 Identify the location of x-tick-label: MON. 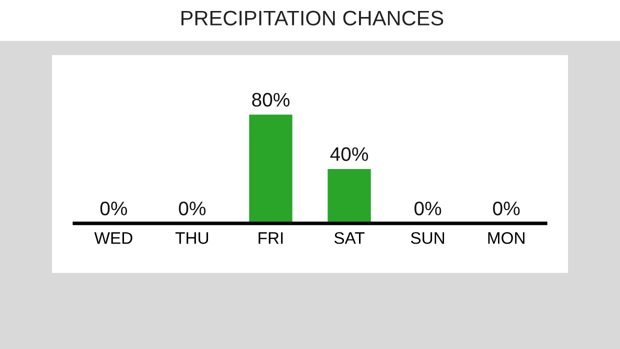
(506, 238).